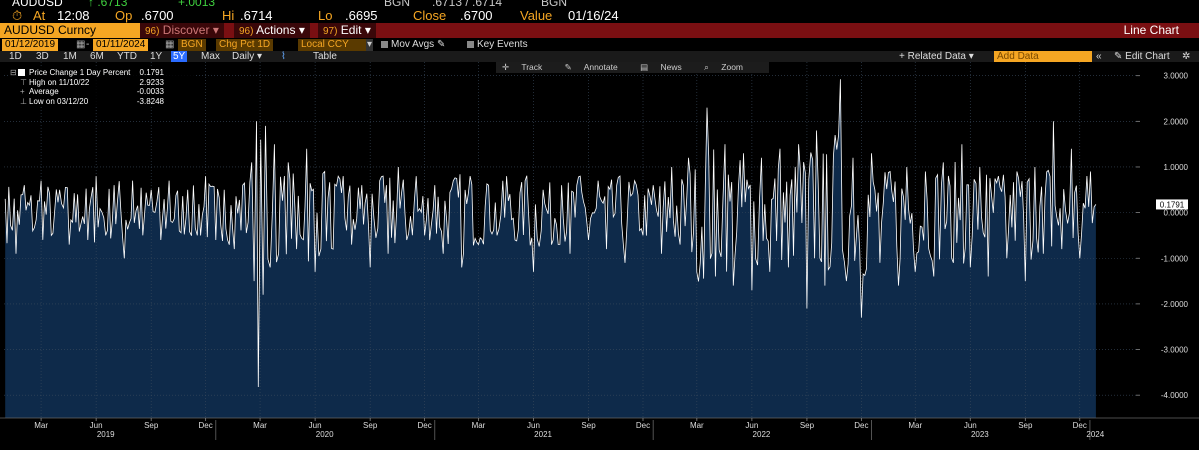 This screenshot has width=1199, height=450. Describe the element at coordinates (127, 56) in the screenshot. I see `range-ytd-button: YTD` at that location.